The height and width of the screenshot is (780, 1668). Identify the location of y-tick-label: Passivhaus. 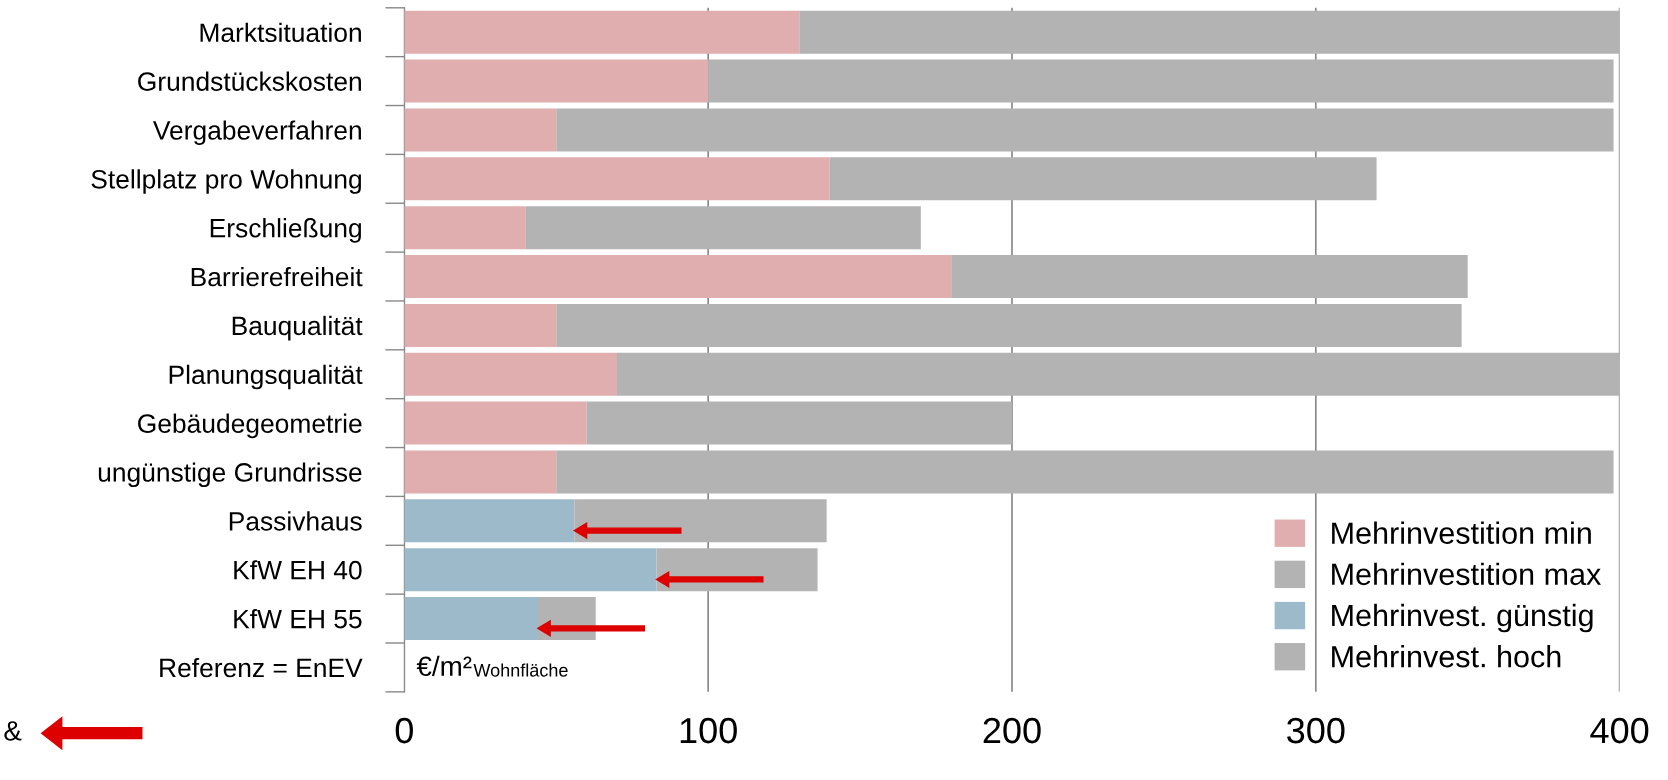
(295, 521).